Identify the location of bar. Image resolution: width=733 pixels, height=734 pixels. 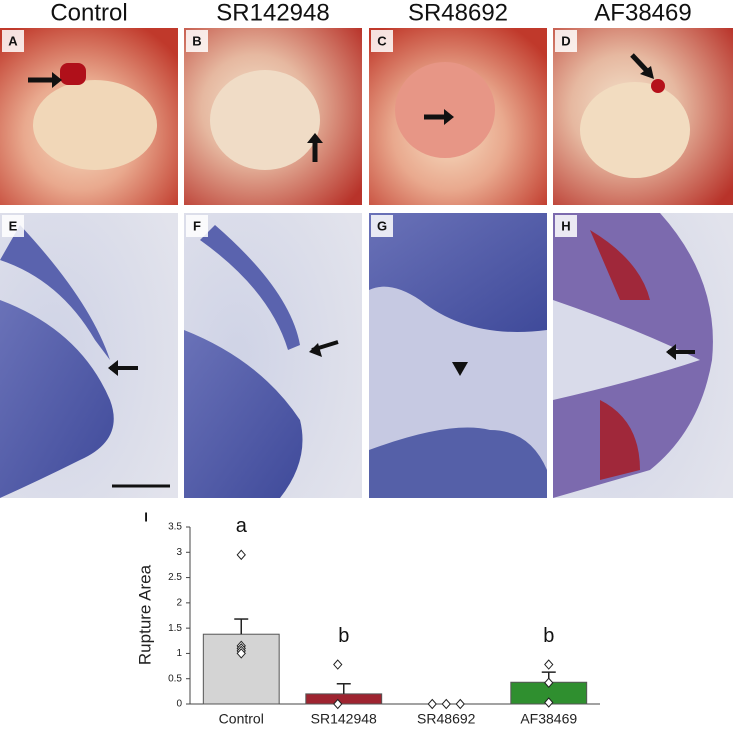
(344, 699).